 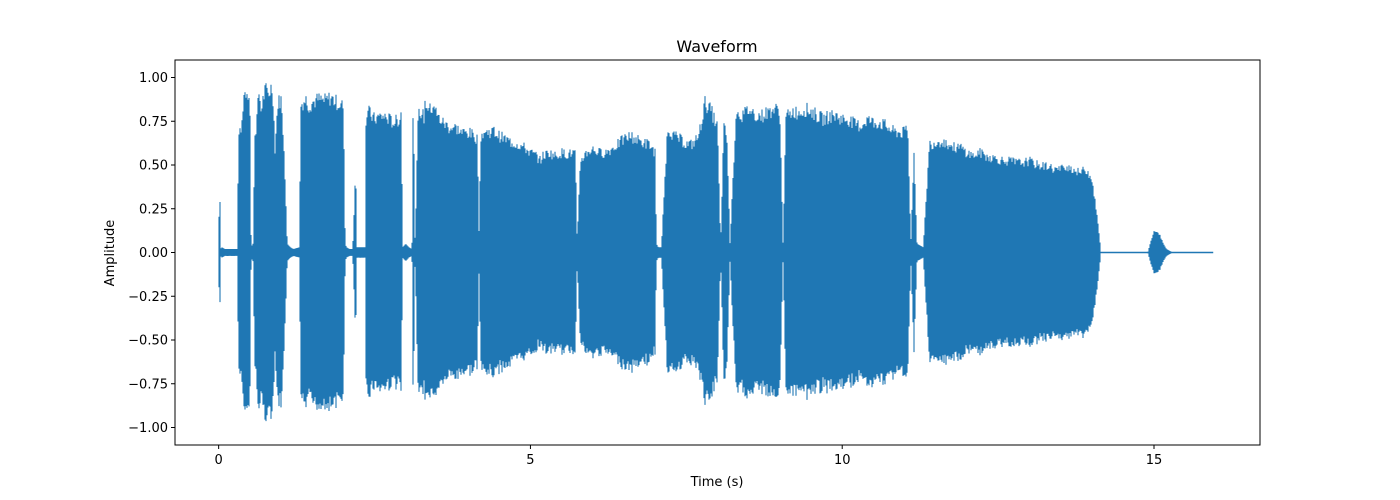 I want to click on y-axis-ticks: 1.00 0.75 0.50 0.25 0.00 −0.25 −0.50 −0.75 −1.00, so click(x=151, y=253).